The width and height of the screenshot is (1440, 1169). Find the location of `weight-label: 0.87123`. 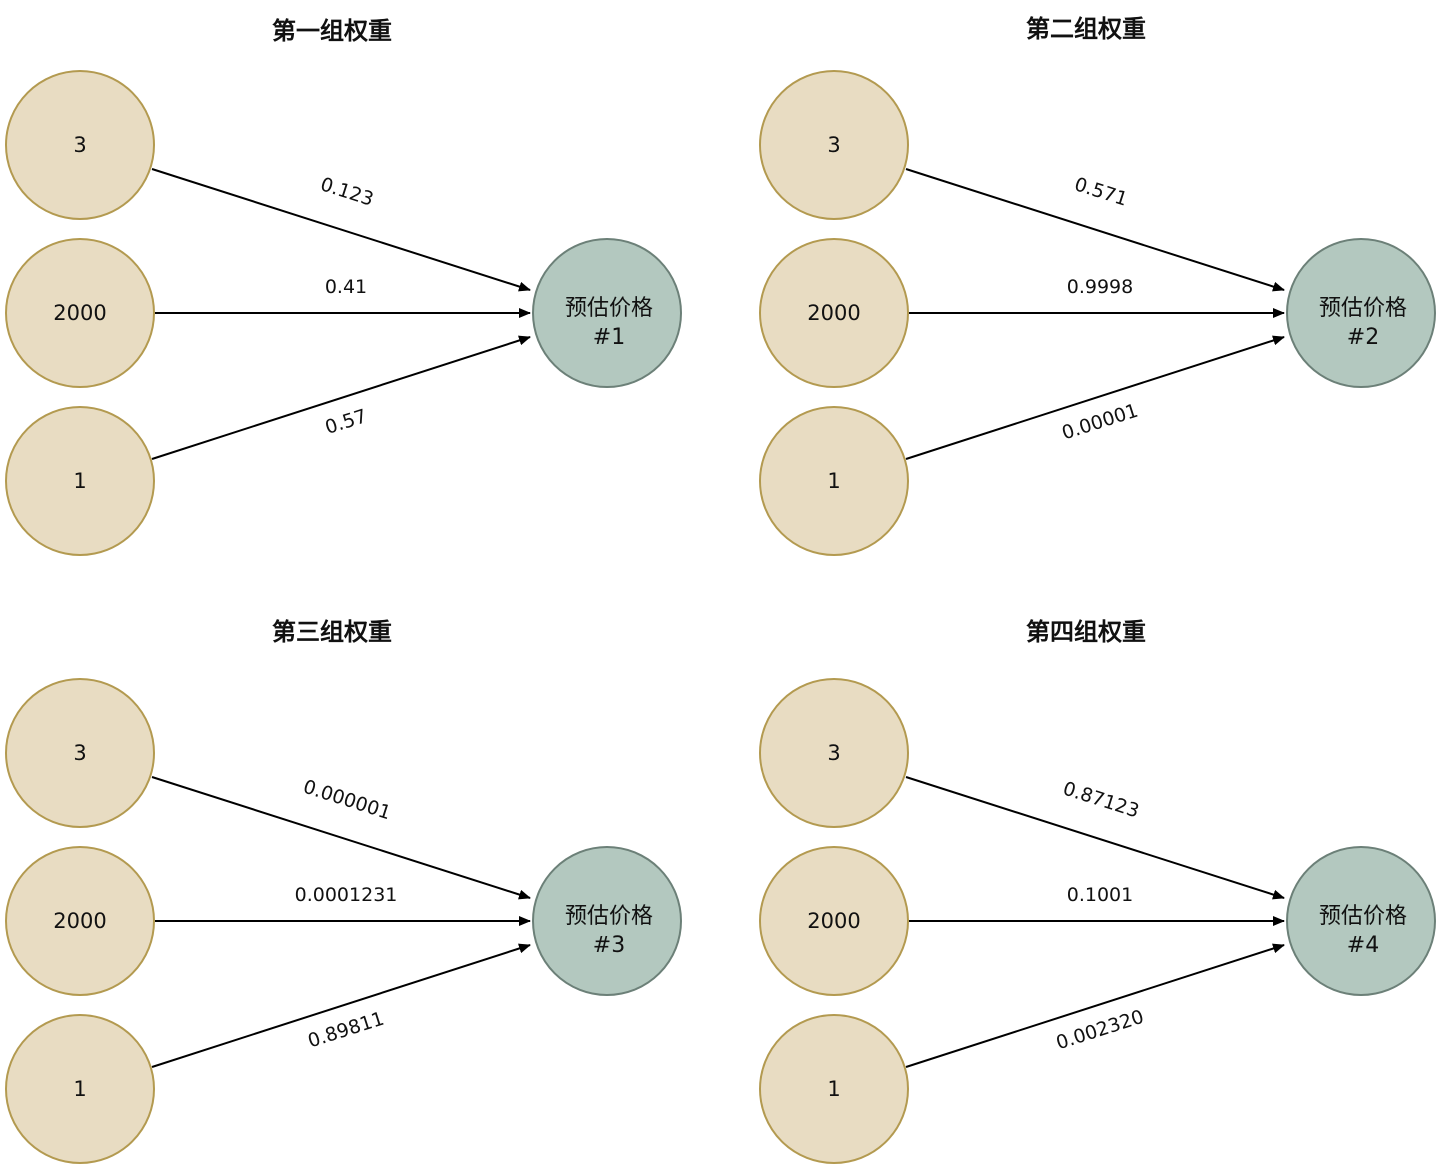

weight-label: 0.87123 is located at coordinates (1101, 800).